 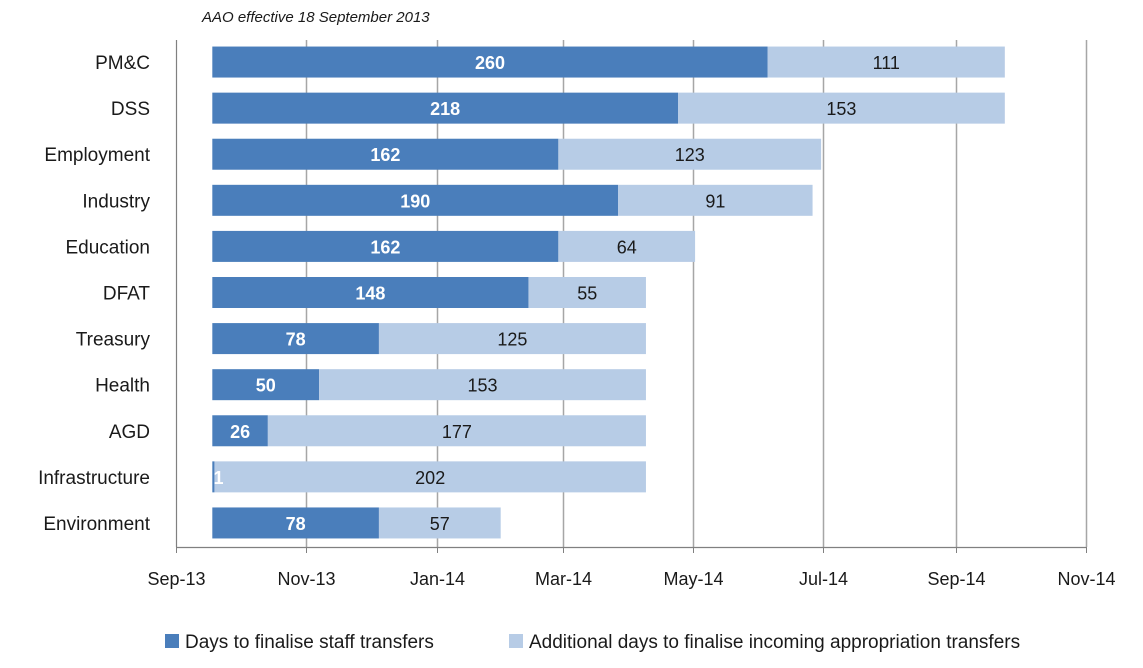 I want to click on bar-staff-agd, so click(x=240, y=431).